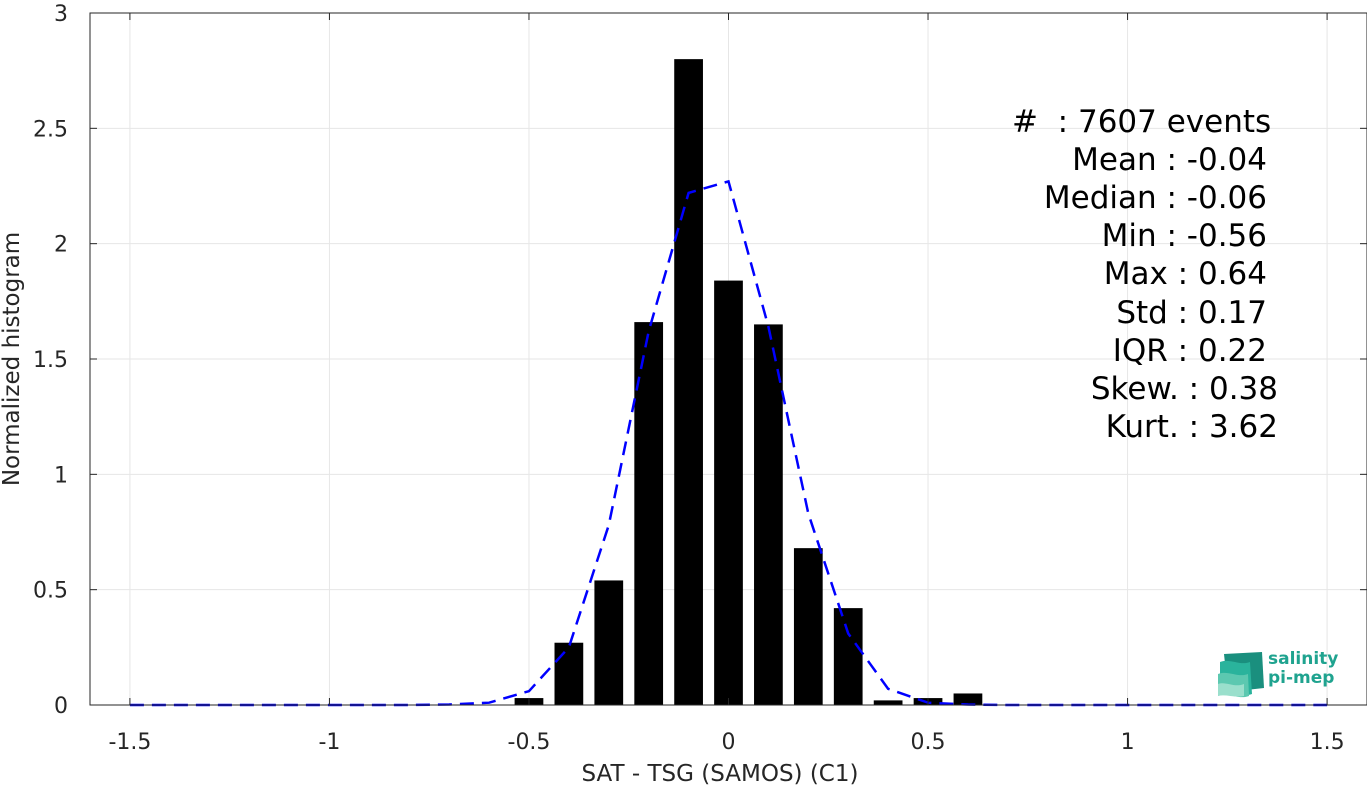 The width and height of the screenshot is (1367, 785). Describe the element at coordinates (720, 773) in the screenshot. I see `x-axis-label: SAT - TSG (SAMOS) (C1)` at that location.